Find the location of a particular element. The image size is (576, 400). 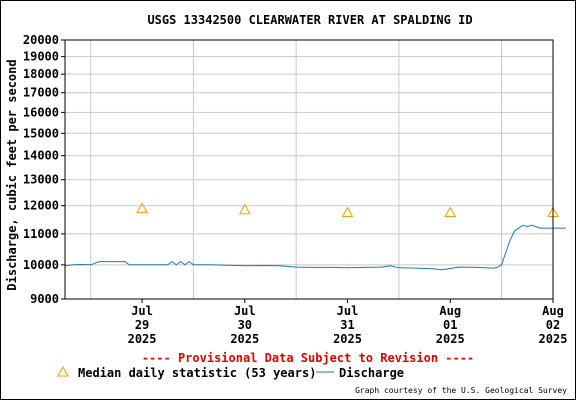

y-tick-label: 13000 is located at coordinates (41, 180).